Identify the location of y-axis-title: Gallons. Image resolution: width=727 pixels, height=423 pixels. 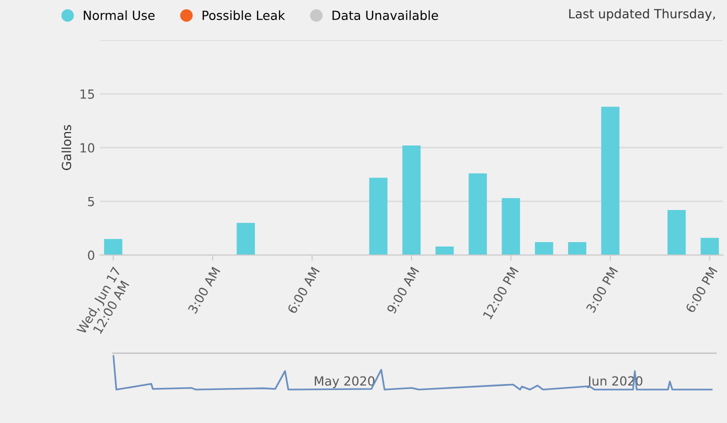
(67, 147).